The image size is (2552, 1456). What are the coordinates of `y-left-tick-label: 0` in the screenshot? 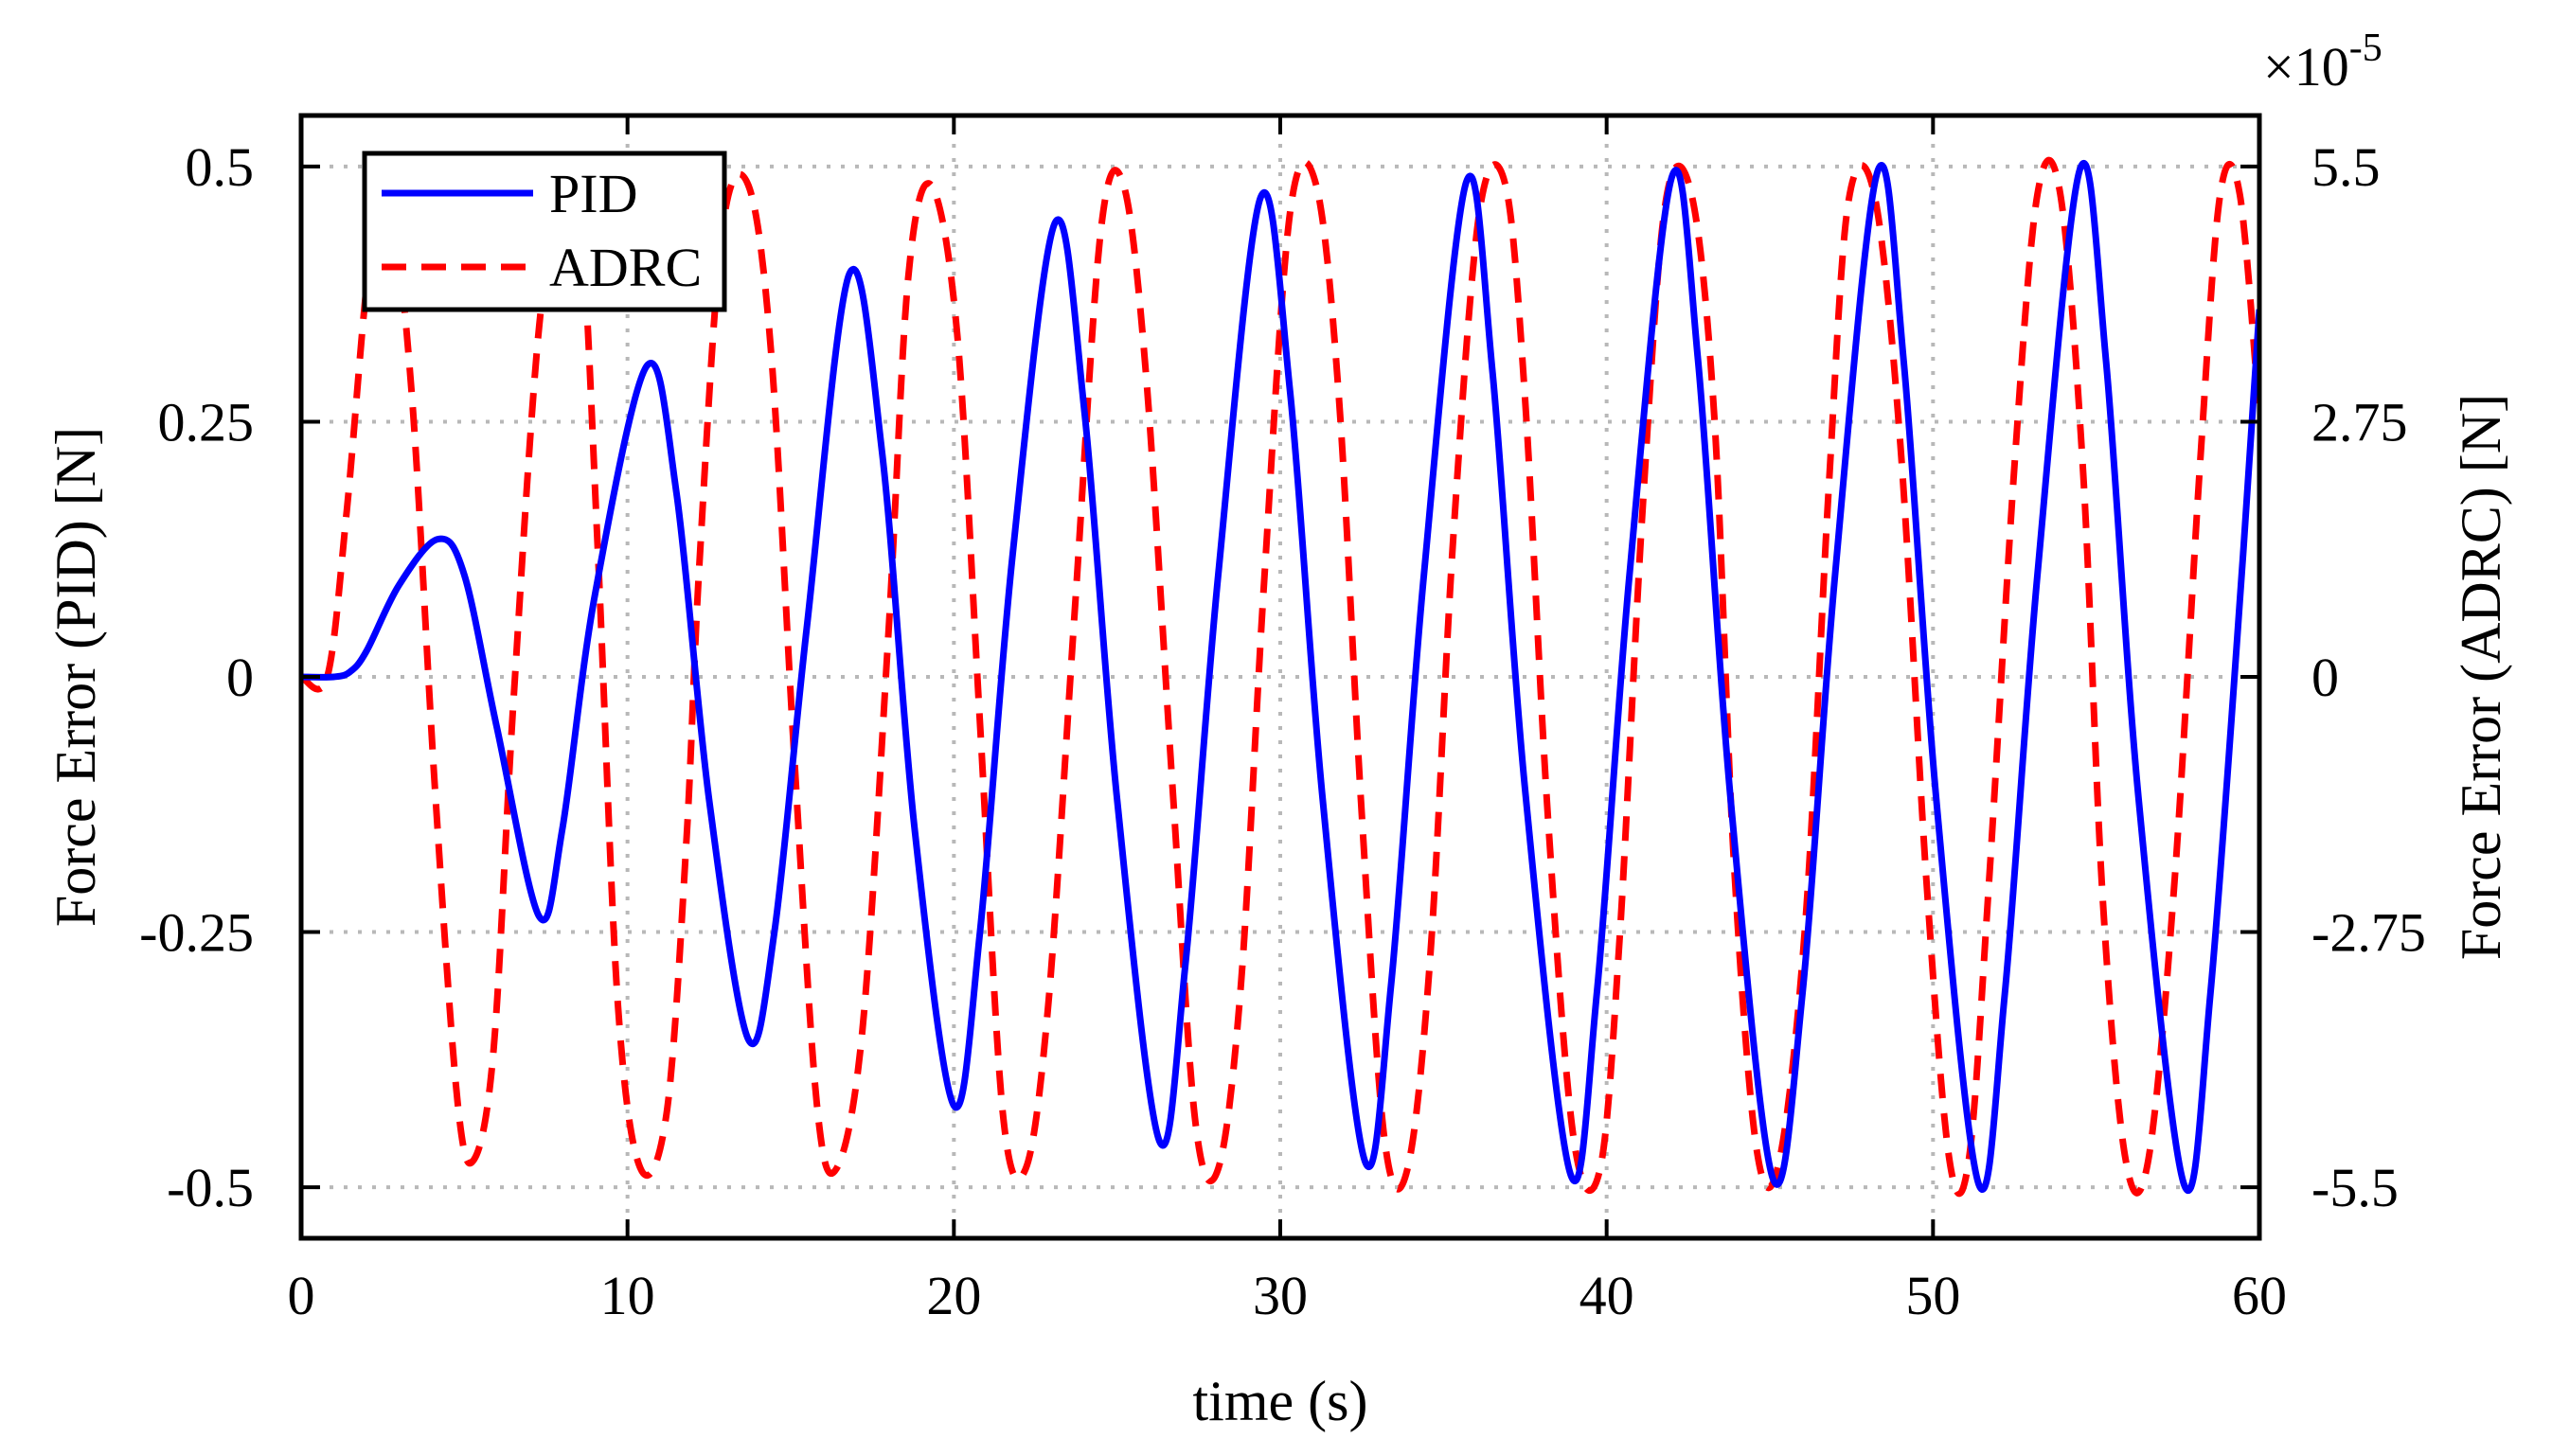 It's located at (240, 677).